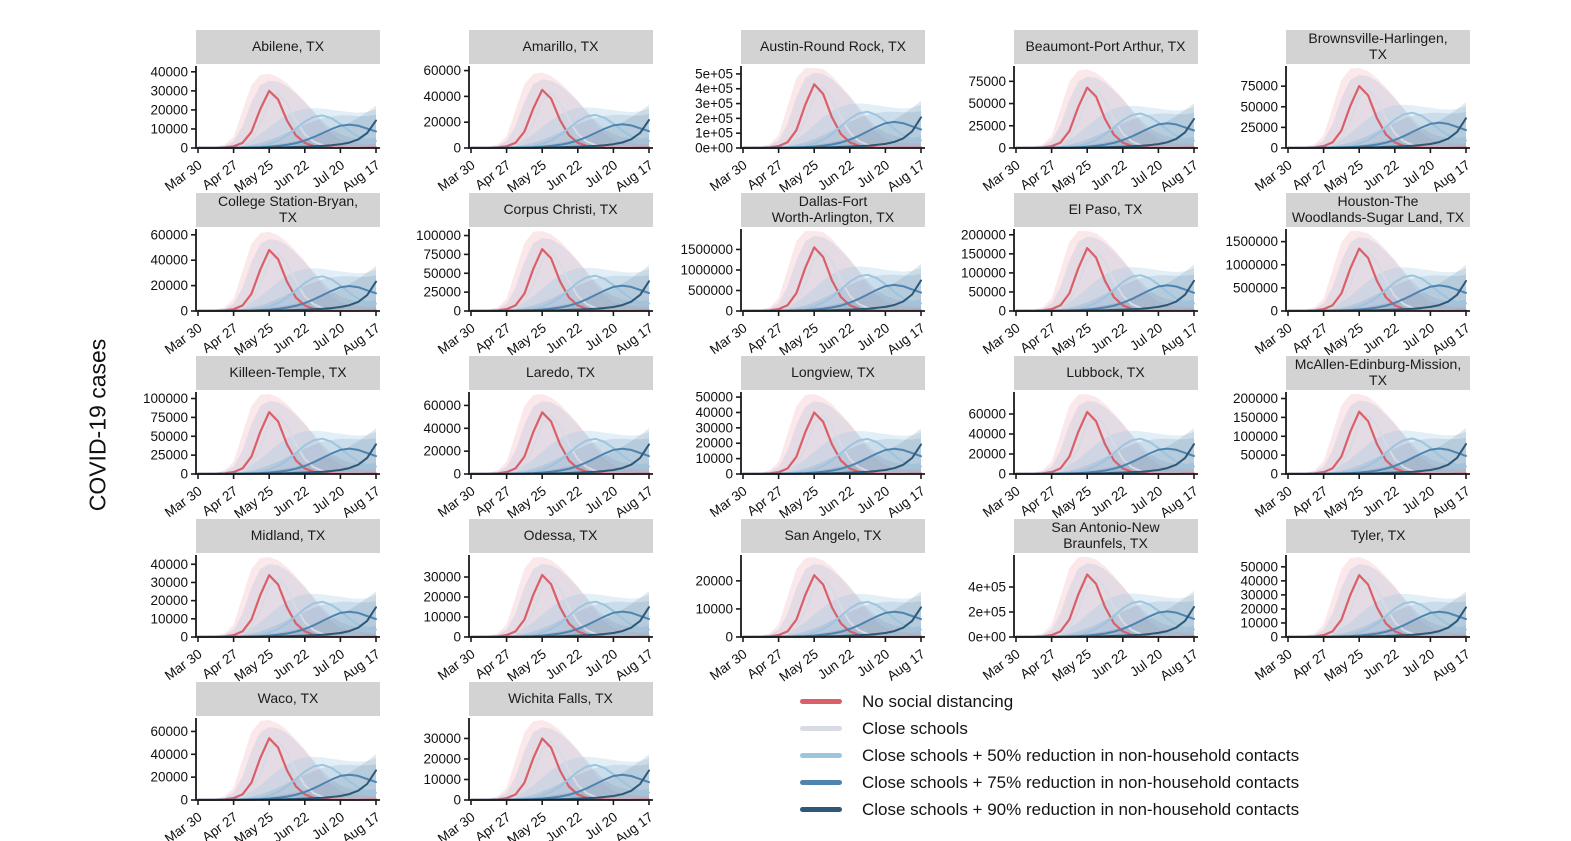 Image resolution: width=1571 pixels, height=841 pixels. Describe the element at coordinates (1378, 536) in the screenshot. I see `panel-title: Tyler, TX` at that location.